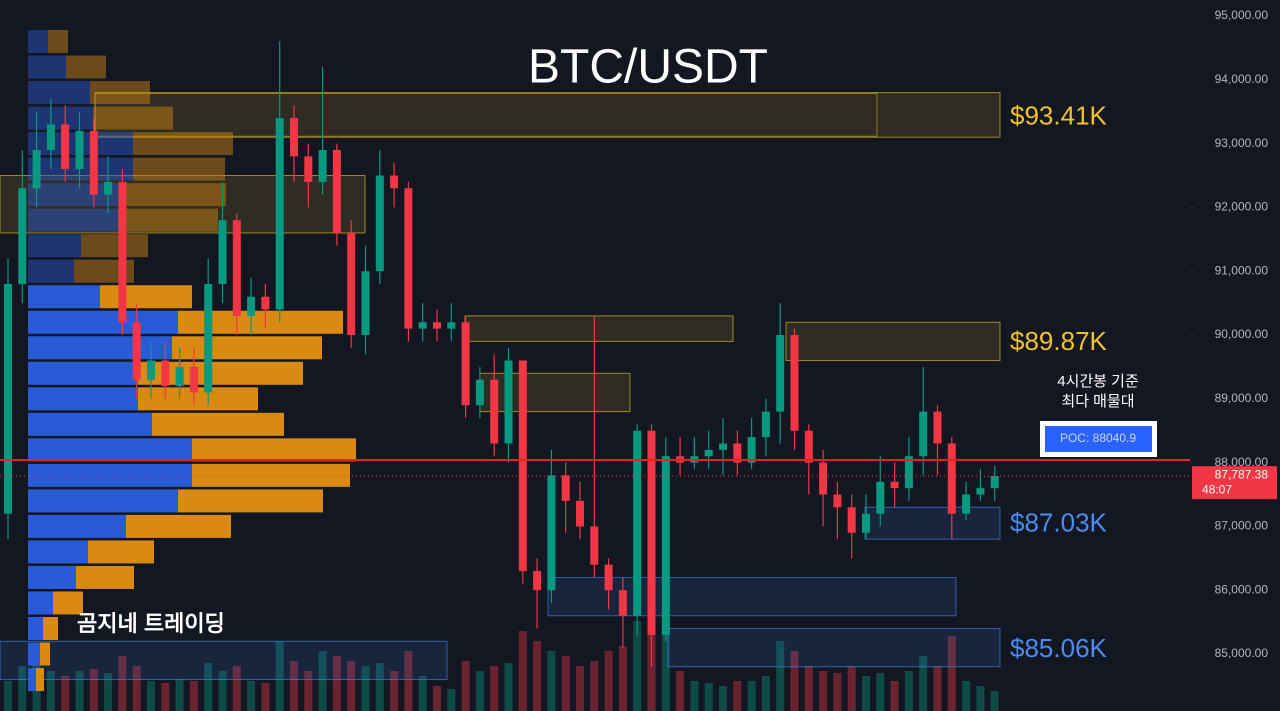 The image size is (1280, 711). I want to click on last-price-box, so click(1234, 483).